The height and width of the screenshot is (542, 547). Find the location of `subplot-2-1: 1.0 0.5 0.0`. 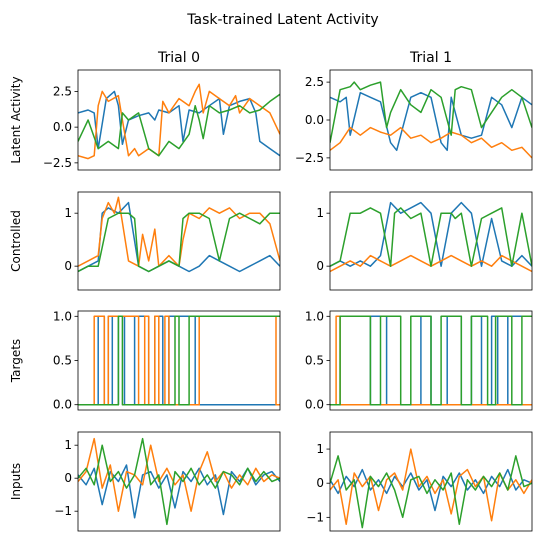

subplot-2-1: 1.0 0.5 0.0 is located at coordinates (419, 360).